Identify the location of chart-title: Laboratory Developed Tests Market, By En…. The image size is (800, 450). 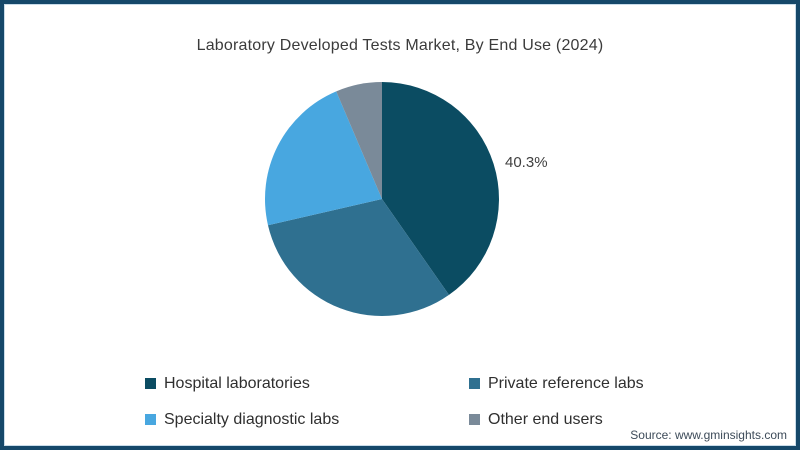
(400, 45).